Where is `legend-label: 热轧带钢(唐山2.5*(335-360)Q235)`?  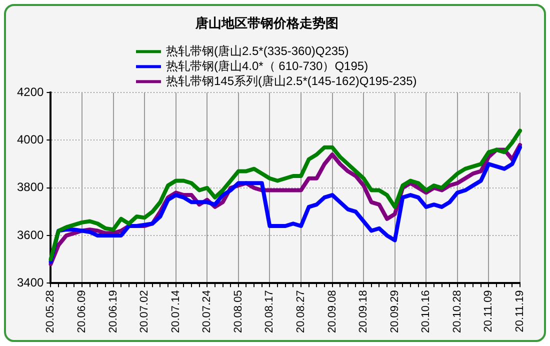
legend-label: 热轧带钢(唐山2.5*(335-360)Q235) is located at coordinates (257, 51).